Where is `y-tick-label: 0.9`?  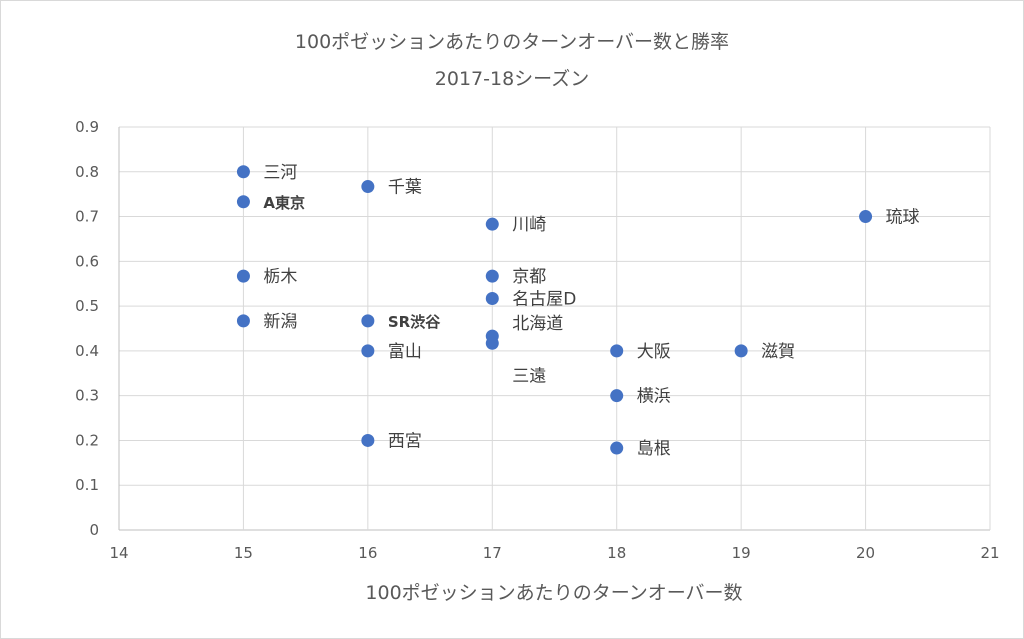 y-tick-label: 0.9 is located at coordinates (87, 127).